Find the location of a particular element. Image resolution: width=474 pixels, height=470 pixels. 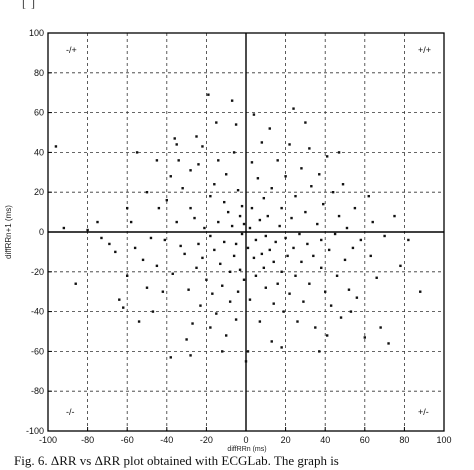

x-tick-label: 20 is located at coordinates (286, 440).